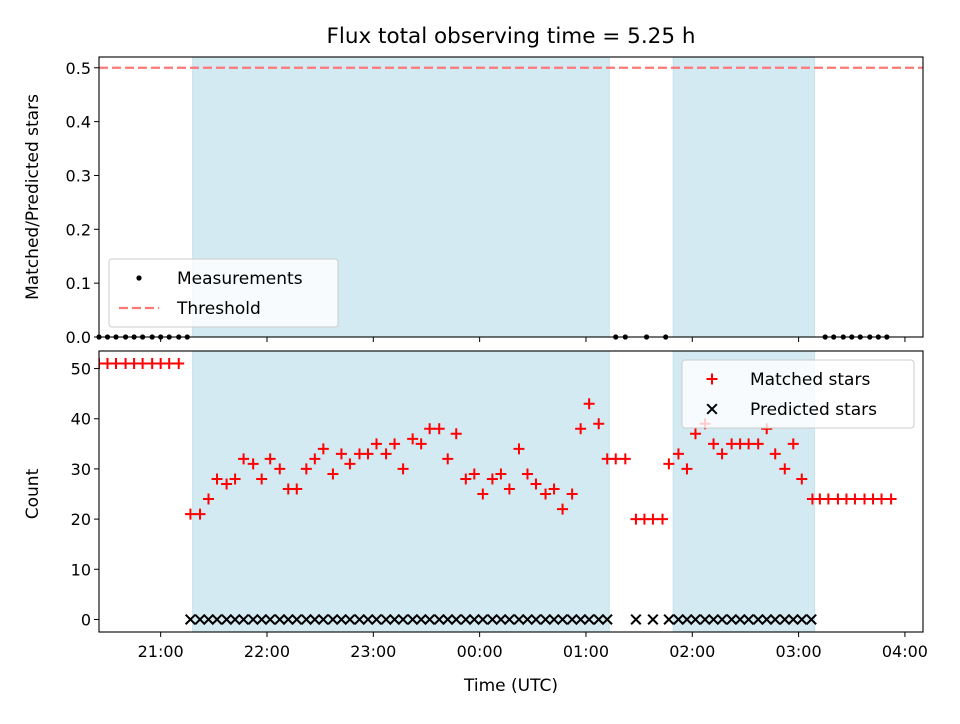  I want to click on bottom-y-tick-label: 10, so click(81, 569).